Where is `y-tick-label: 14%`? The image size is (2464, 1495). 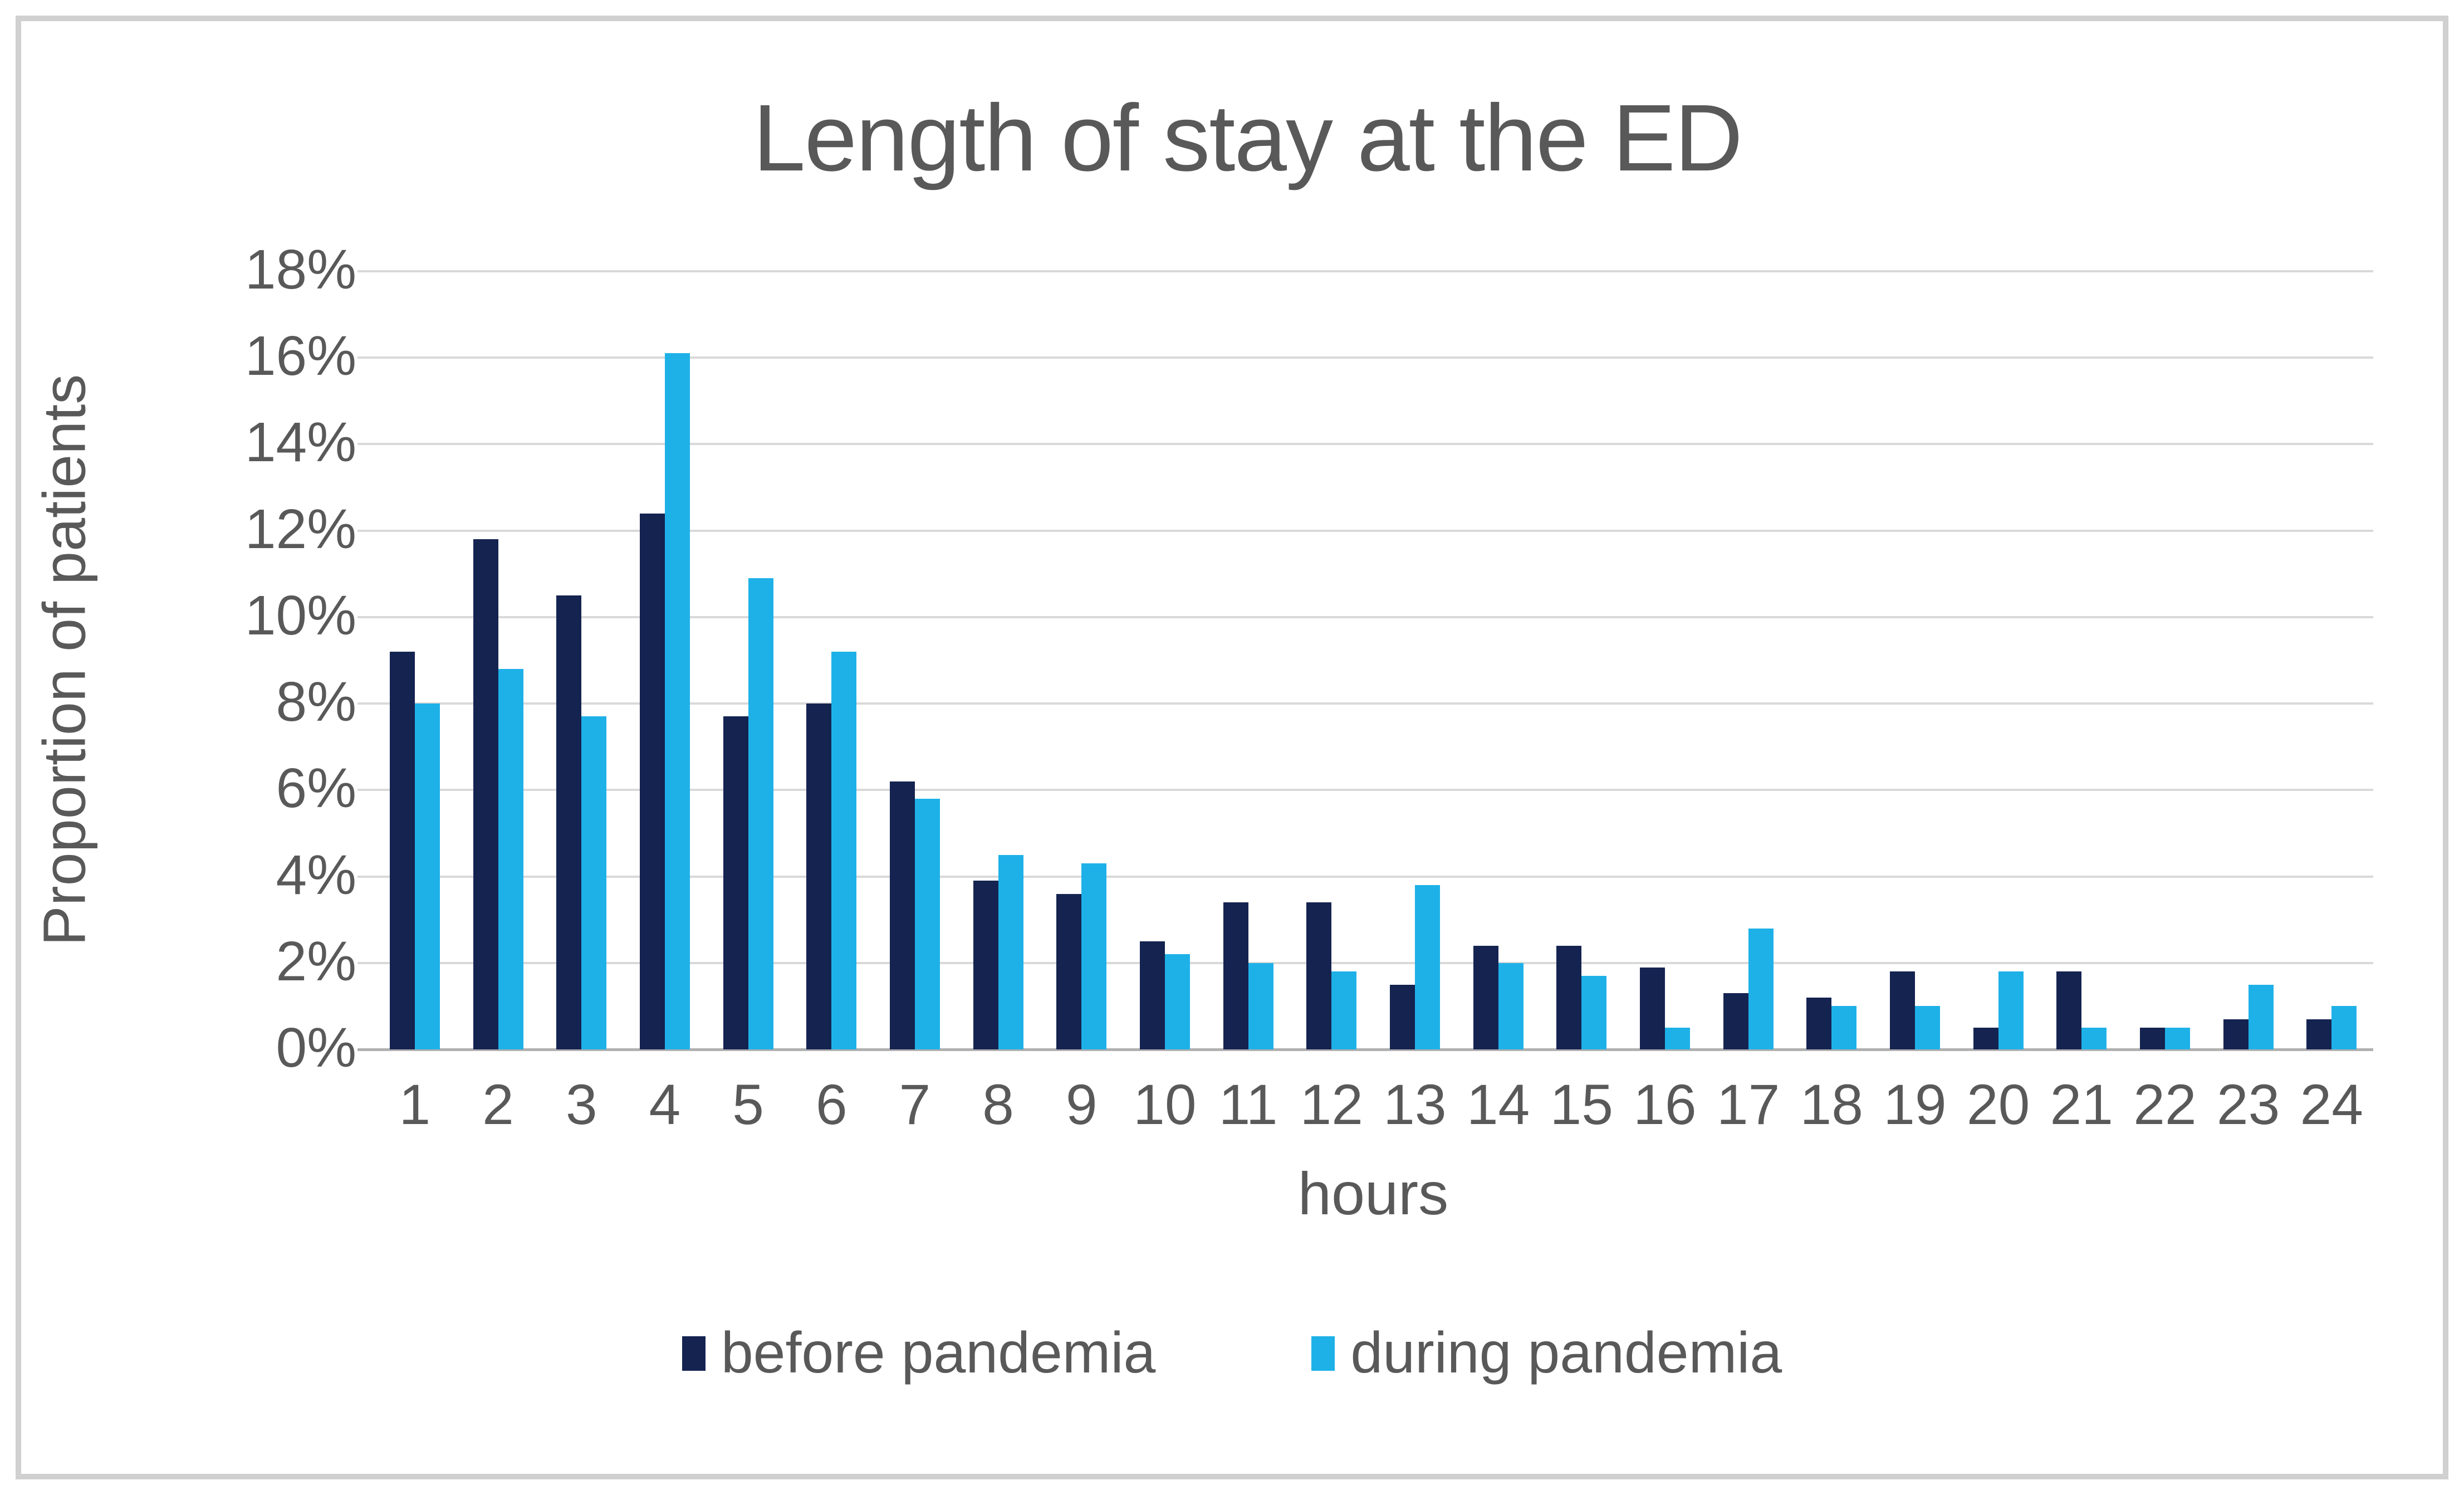
y-tick-label: 14% is located at coordinates (300, 442).